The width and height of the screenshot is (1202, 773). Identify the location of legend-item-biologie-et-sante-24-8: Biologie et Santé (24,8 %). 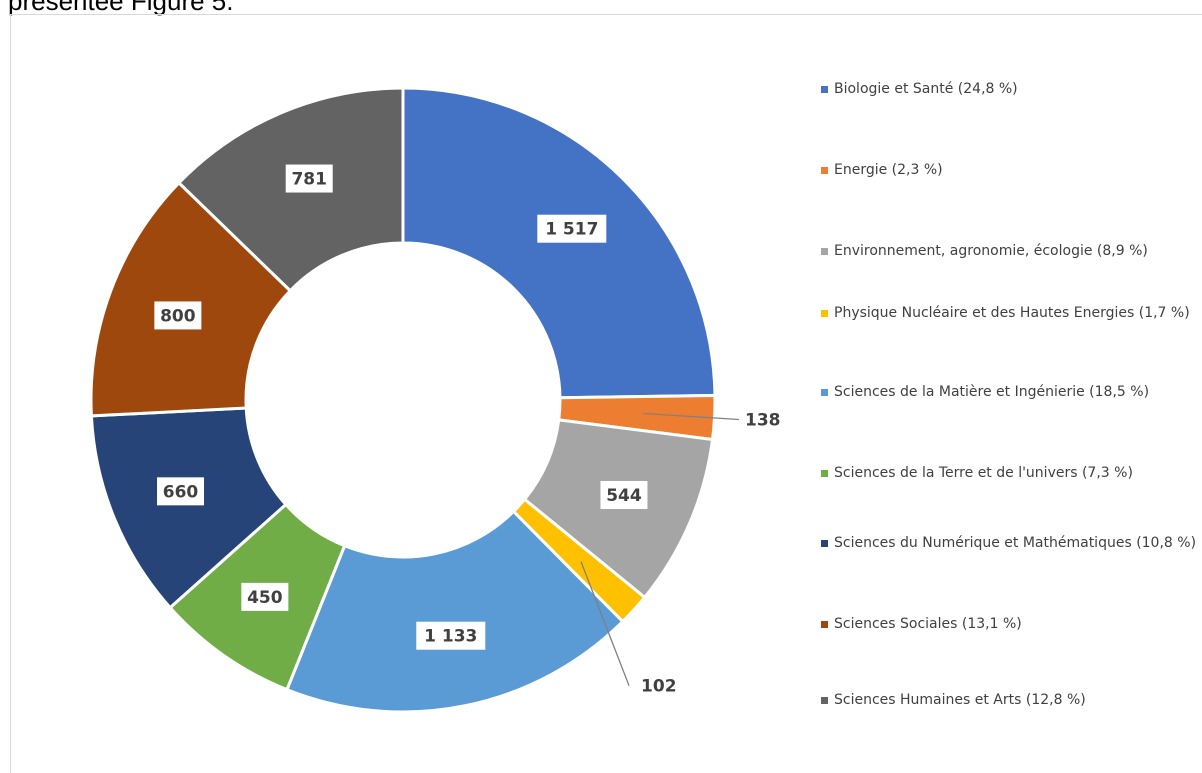
(1011, 89).